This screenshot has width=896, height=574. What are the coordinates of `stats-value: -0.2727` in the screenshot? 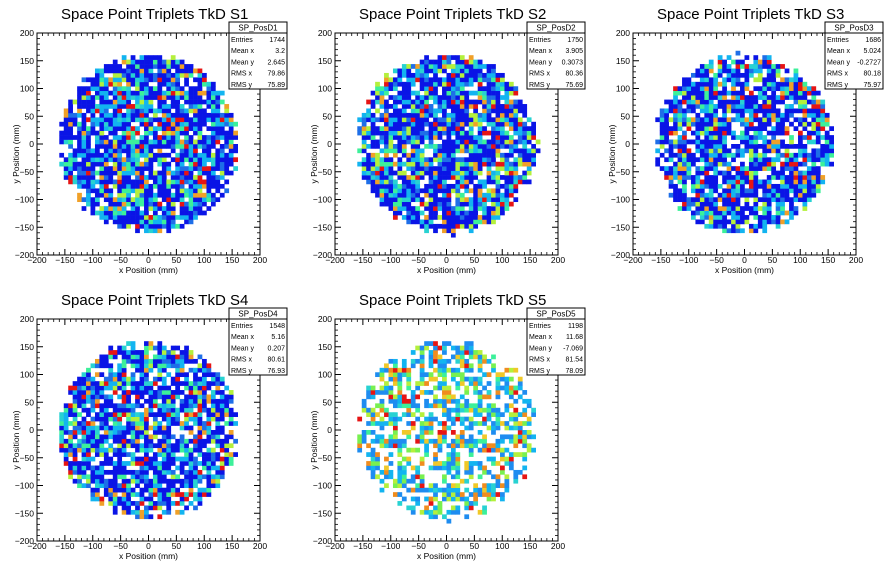 It's located at (869, 62).